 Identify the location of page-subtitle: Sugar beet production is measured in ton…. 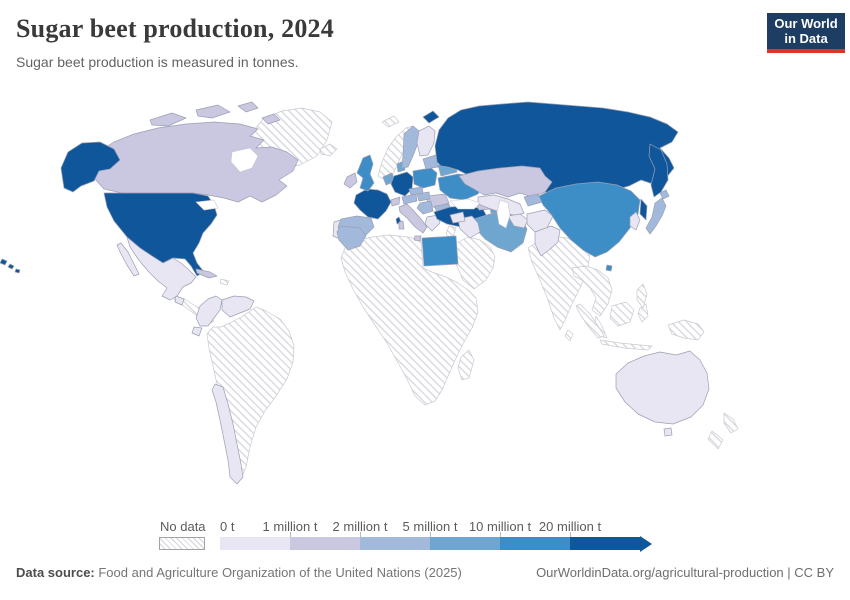
(157, 62).